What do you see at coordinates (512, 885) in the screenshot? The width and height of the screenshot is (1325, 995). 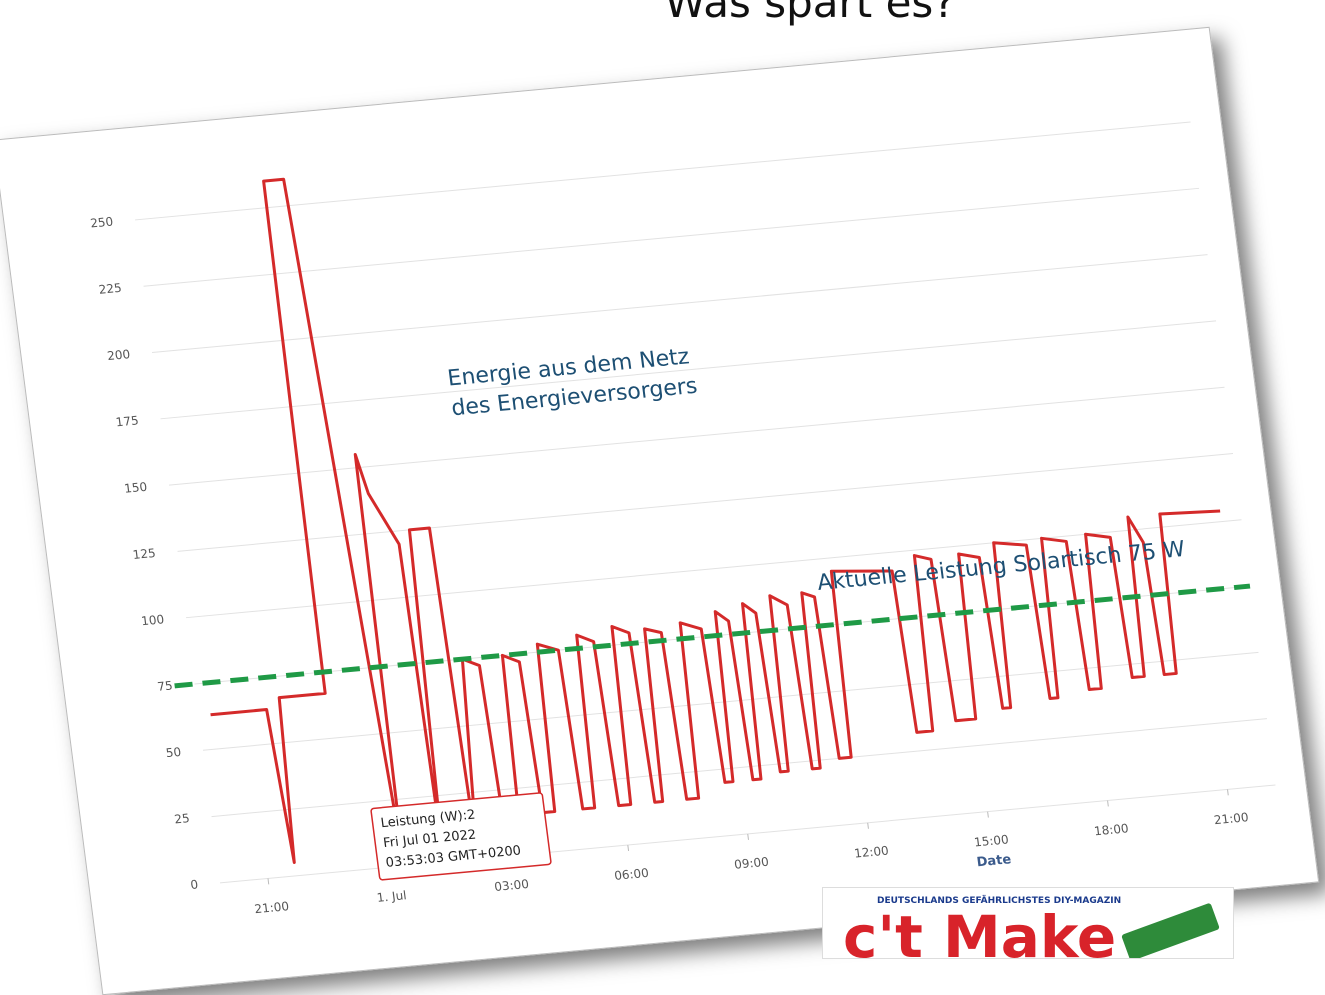 I see `x-tick-label: 03:00` at bounding box center [512, 885].